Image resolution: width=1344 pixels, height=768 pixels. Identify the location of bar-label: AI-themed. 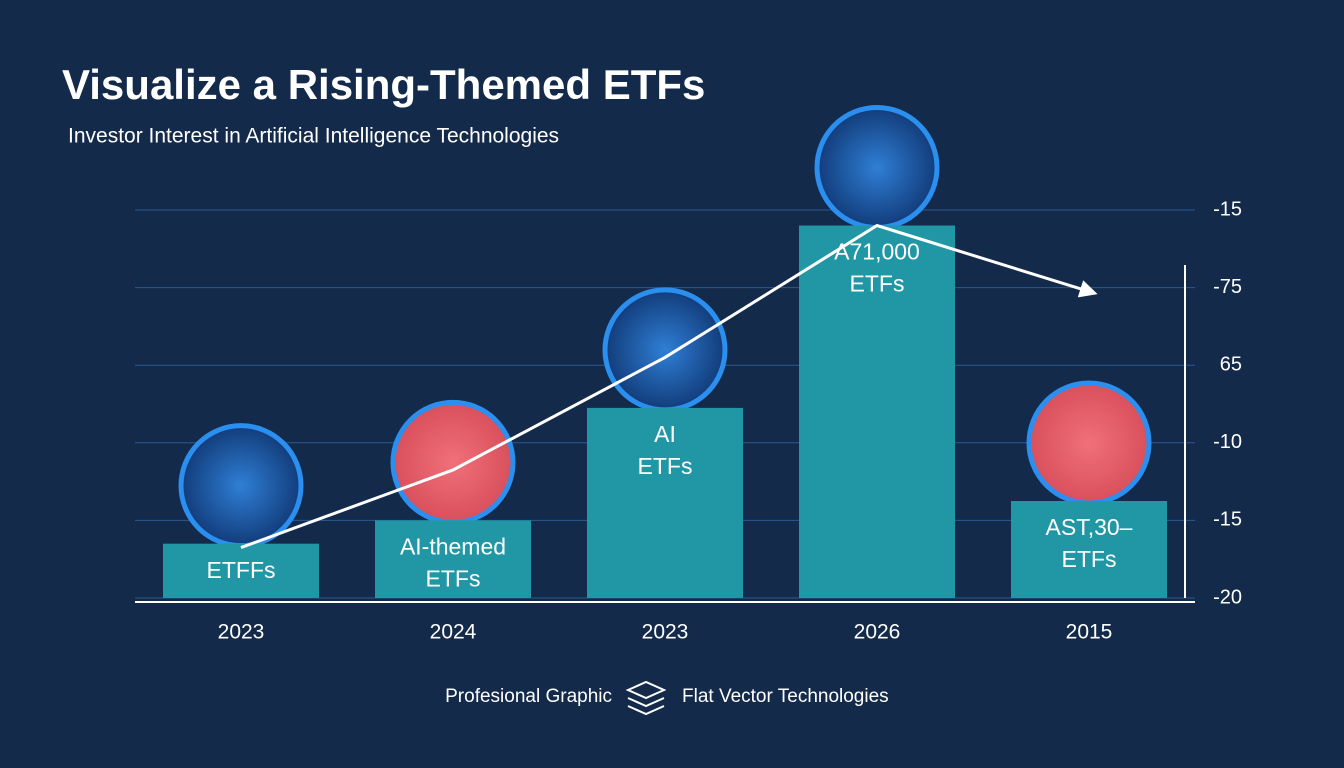
(453, 546).